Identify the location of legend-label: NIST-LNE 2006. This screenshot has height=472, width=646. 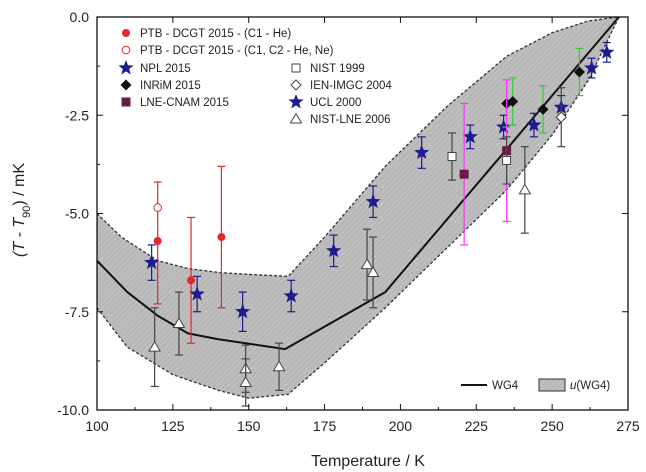
(350, 120).